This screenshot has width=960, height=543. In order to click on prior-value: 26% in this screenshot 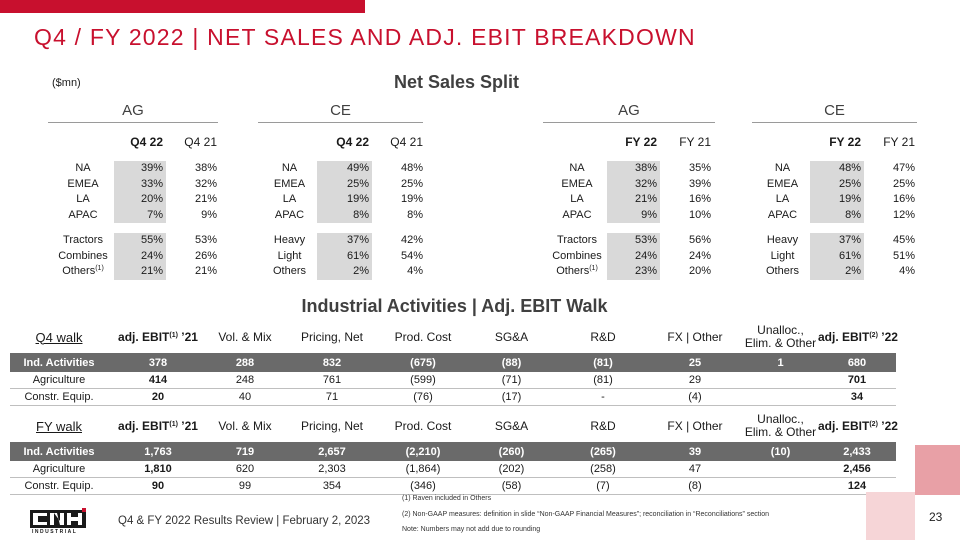, I will do `click(205, 255)`.